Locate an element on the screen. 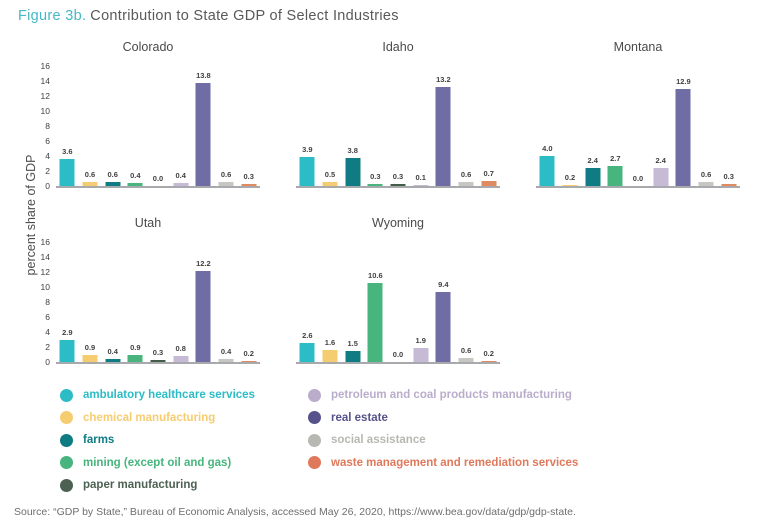  y-tick-label: 4 is located at coordinates (47, 332).